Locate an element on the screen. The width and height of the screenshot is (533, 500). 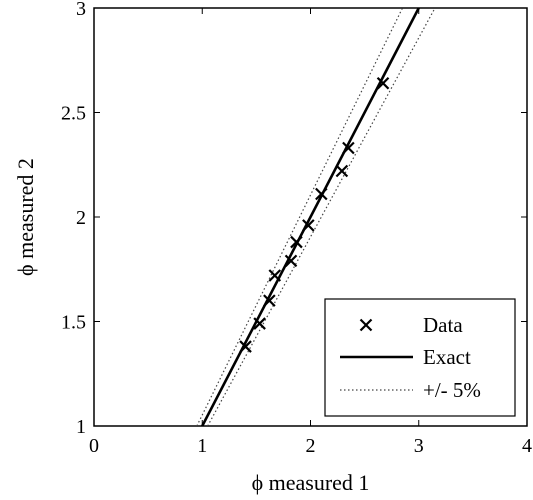
y-tick-label: 2.5 is located at coordinates (73, 114).